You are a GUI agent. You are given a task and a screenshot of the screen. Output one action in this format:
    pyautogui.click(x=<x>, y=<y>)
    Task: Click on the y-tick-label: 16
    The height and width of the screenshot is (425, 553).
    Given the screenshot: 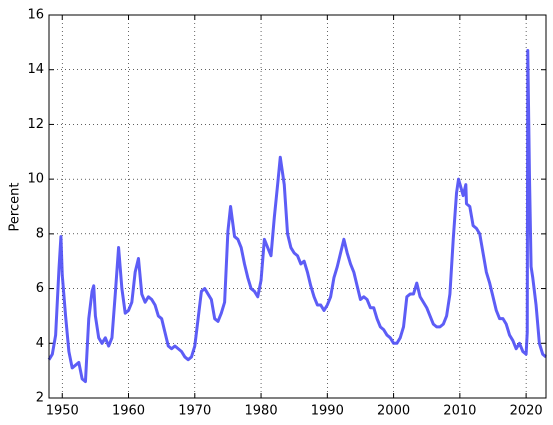 What is the action you would take?
    pyautogui.click(x=35, y=15)
    